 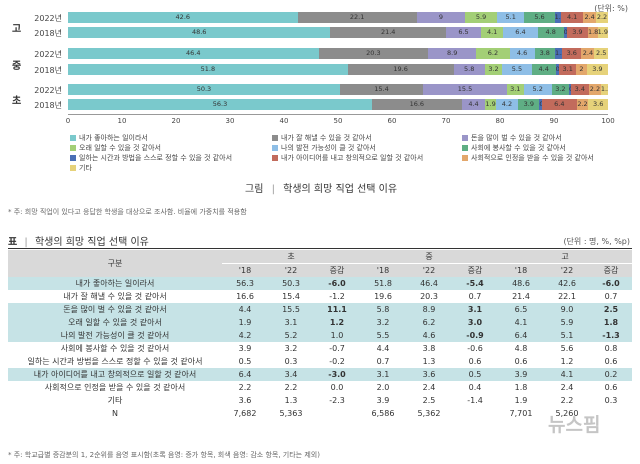 What do you see at coordinates (429, 400) in the screenshot?
I see `table-cell: 2.5` at bounding box center [429, 400].